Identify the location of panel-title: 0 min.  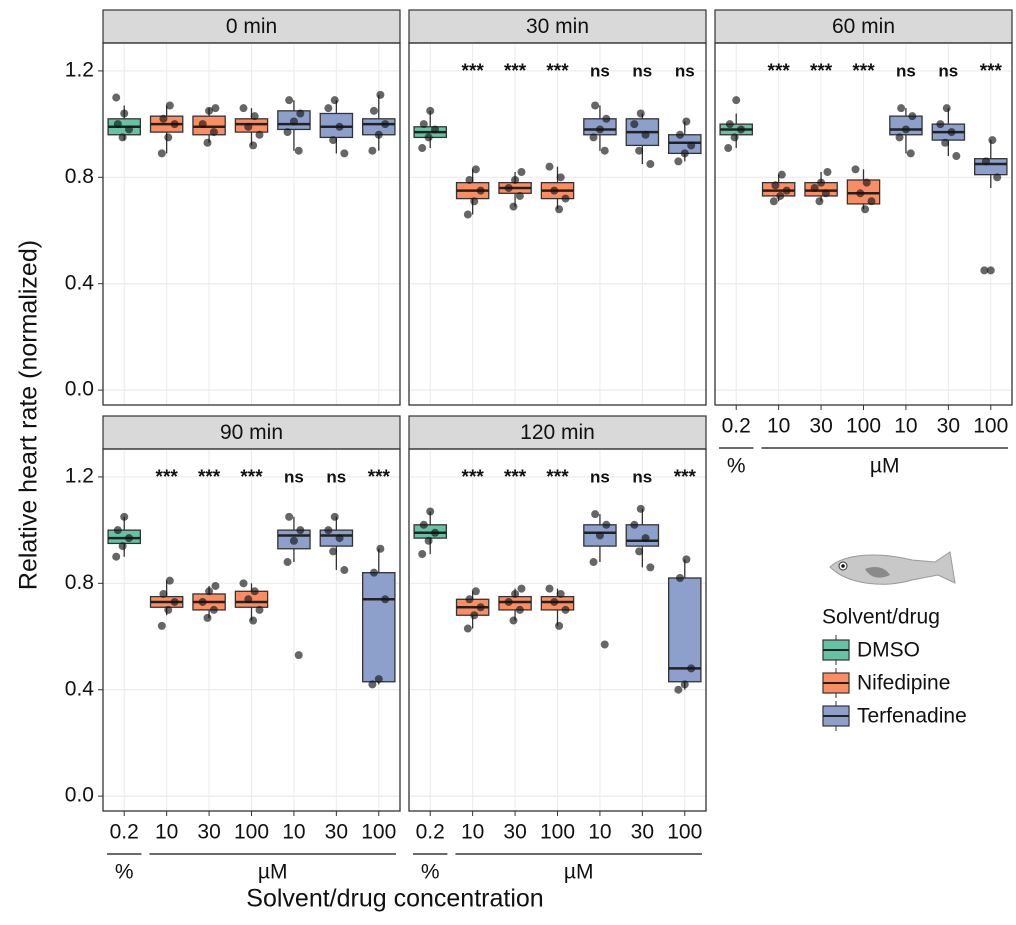
(251, 26).